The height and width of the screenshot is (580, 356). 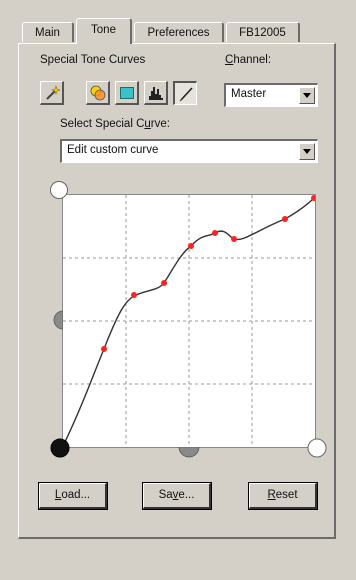 I want to click on curve-pen-icon, so click(x=186, y=93).